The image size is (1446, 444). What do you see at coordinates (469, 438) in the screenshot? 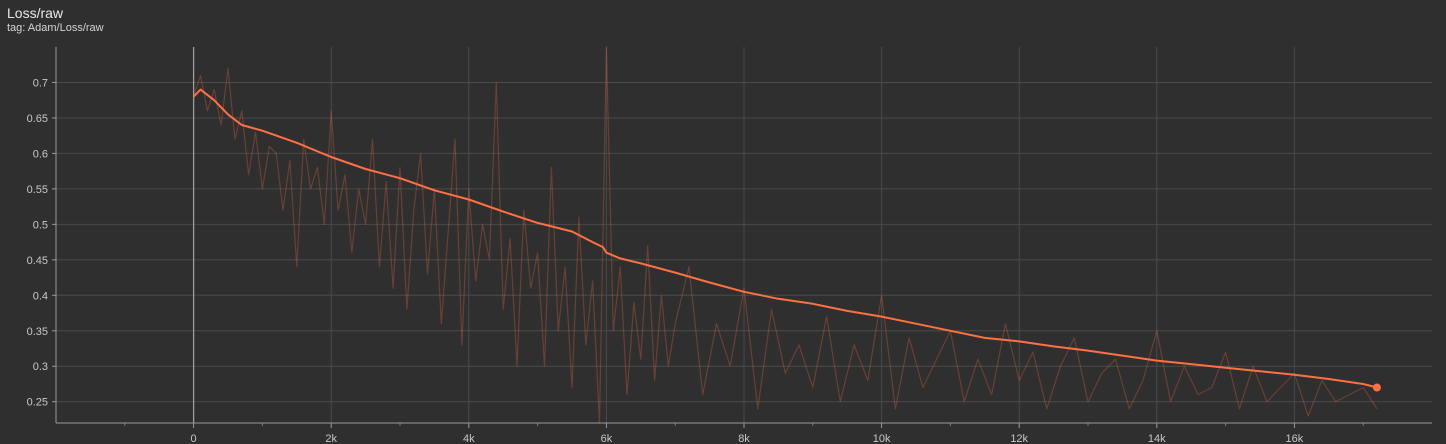
I see `x-tick-label: 4k` at bounding box center [469, 438].